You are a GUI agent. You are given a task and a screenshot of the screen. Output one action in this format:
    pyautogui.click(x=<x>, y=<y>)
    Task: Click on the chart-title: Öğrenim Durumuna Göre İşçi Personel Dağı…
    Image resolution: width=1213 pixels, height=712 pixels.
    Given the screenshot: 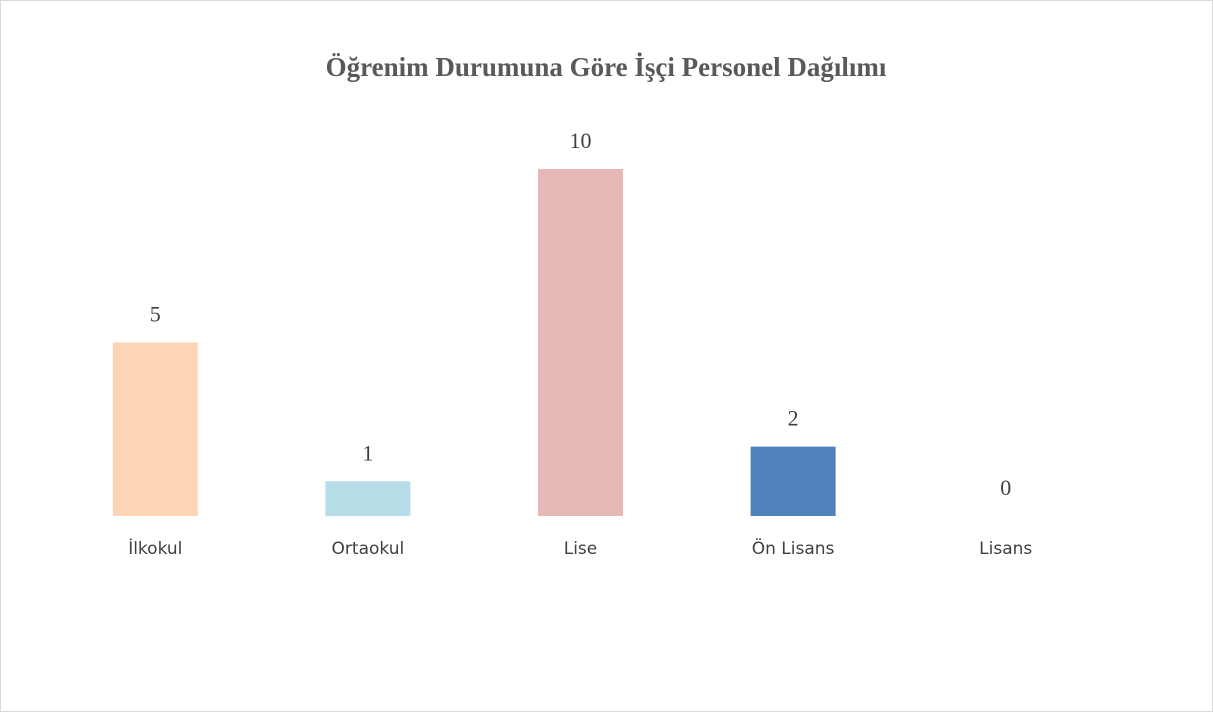 What is the action you would take?
    pyautogui.click(x=606, y=67)
    